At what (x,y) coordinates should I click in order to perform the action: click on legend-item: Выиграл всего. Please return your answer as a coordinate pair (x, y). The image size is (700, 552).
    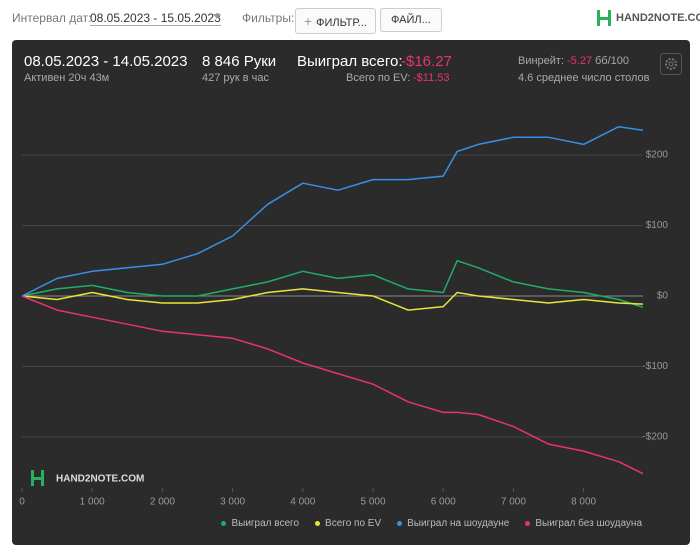
    Looking at the image, I should click on (260, 523).